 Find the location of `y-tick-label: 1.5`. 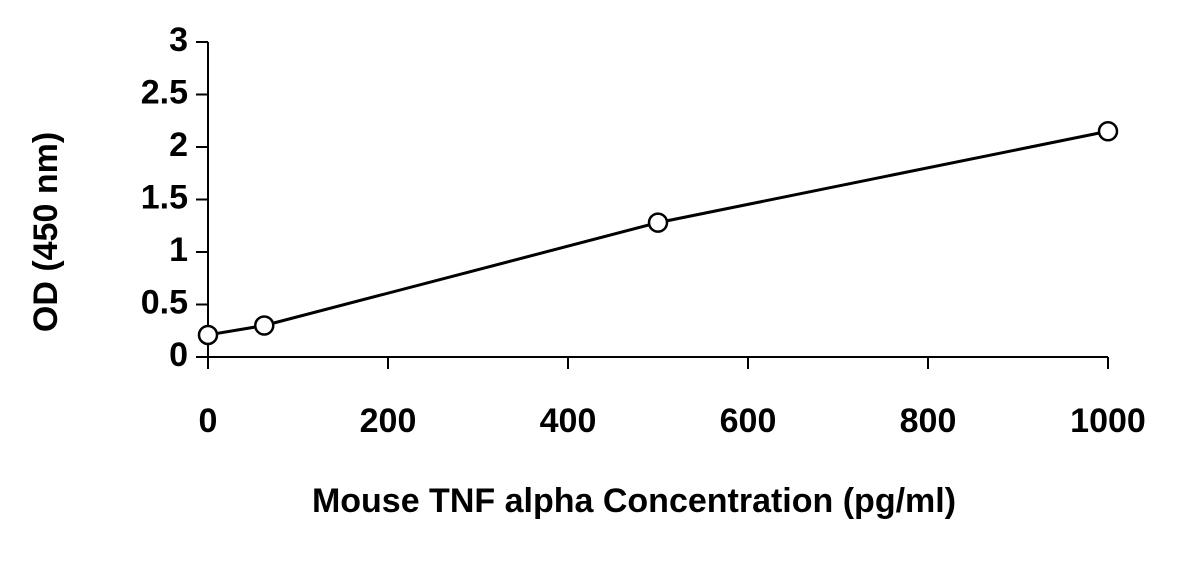

y-tick-label: 1.5 is located at coordinates (164, 197).